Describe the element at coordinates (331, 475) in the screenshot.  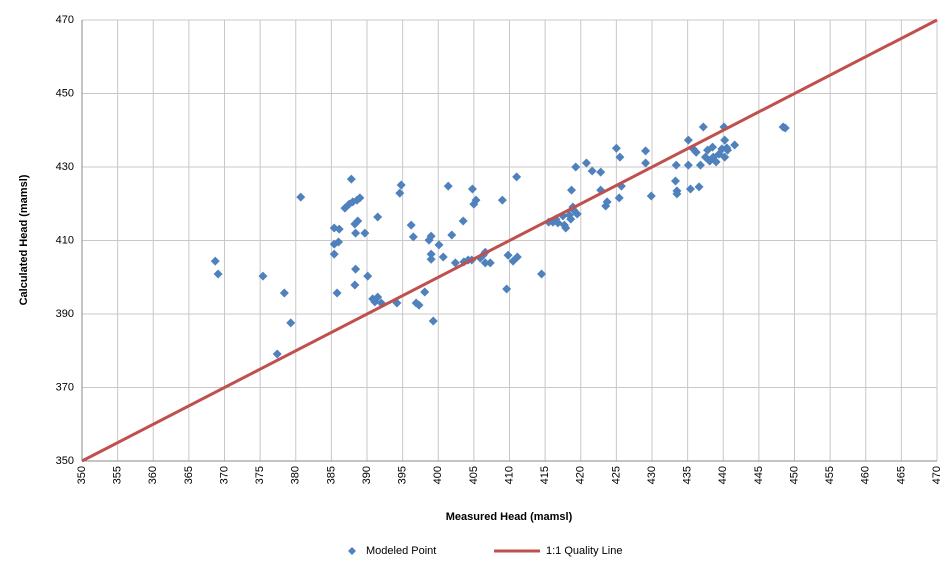
I see `x-tick-label: 385` at that location.